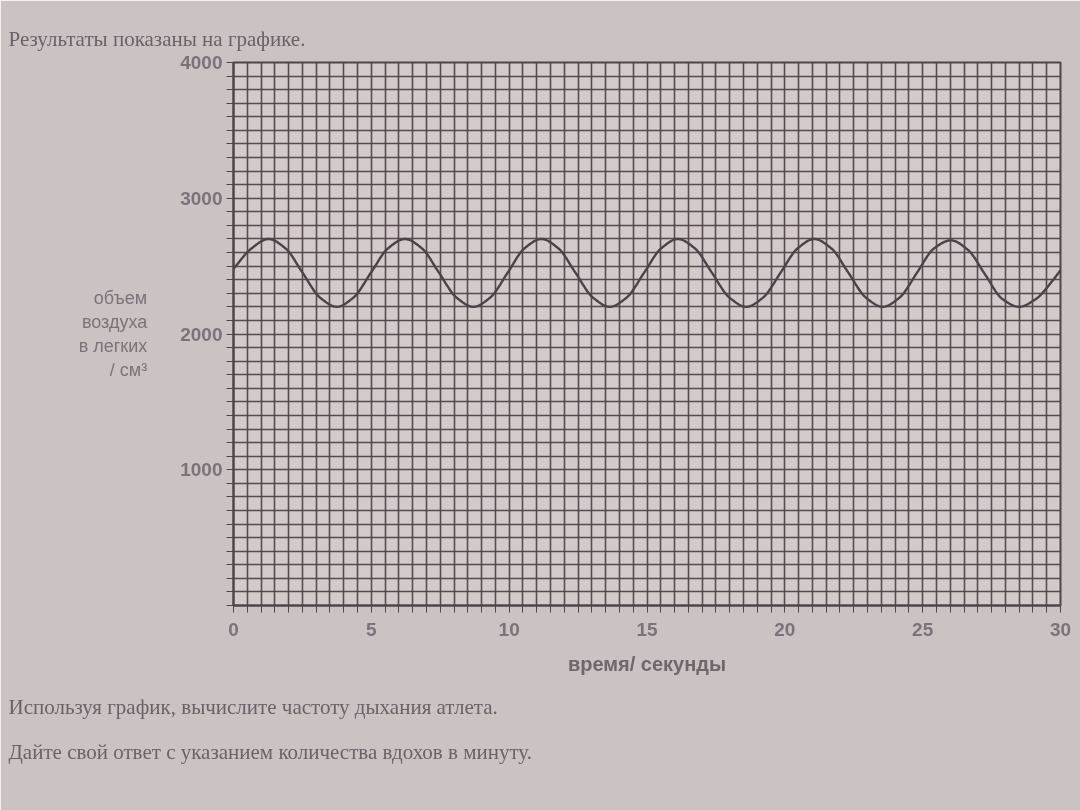  I want to click on y-tick-label: 3000, so click(201, 198).